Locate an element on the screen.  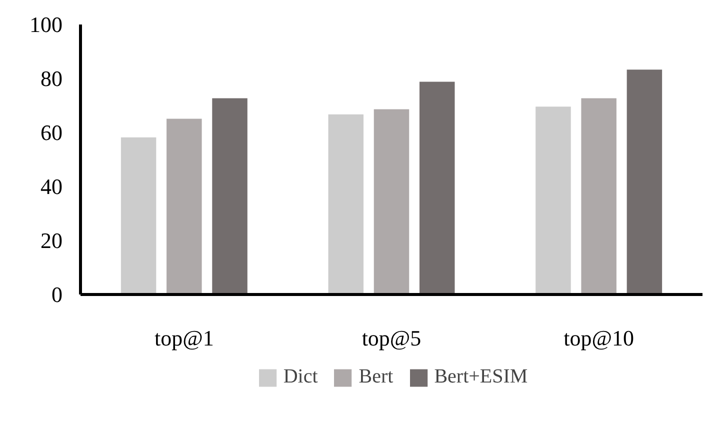
y-tick-label: 60 is located at coordinates (51, 132).